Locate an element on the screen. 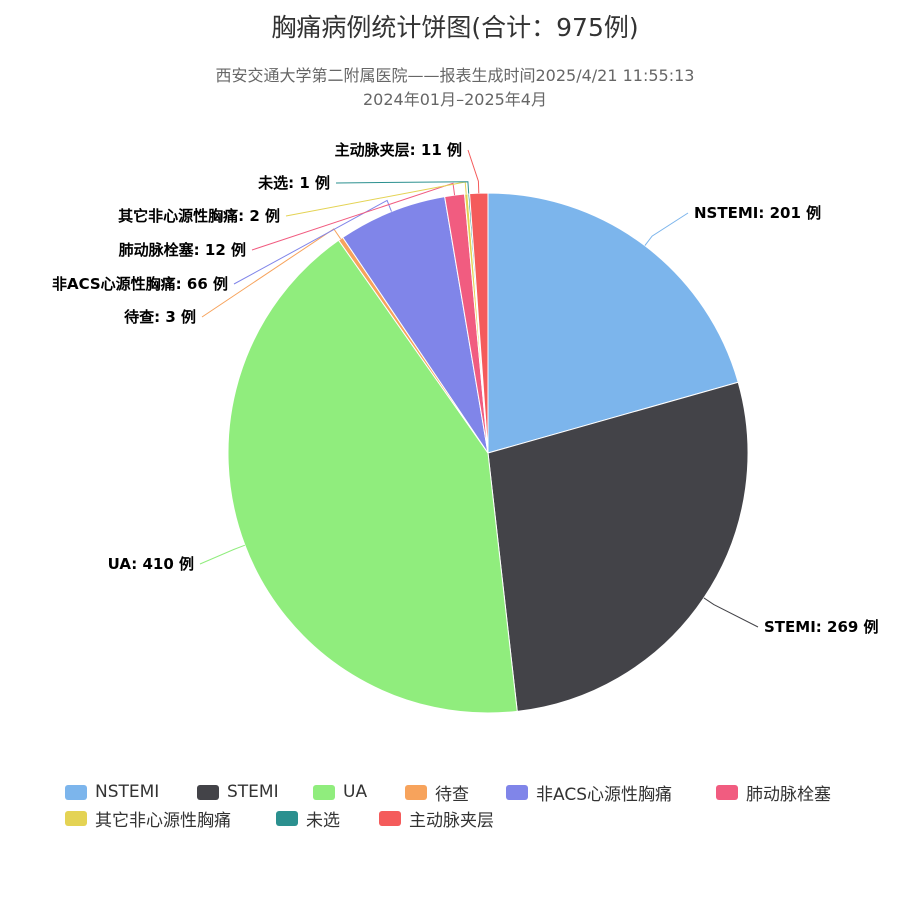  legend-label: UA is located at coordinates (355, 792).